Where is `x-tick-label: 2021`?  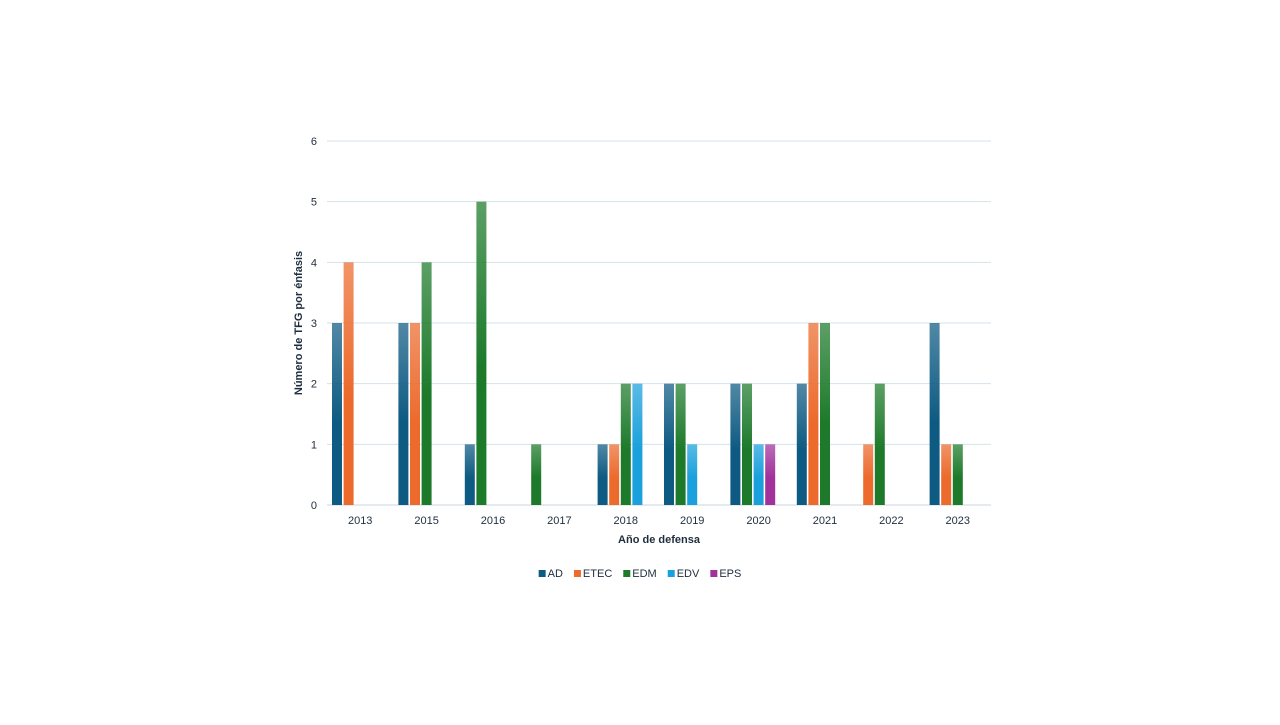 x-tick-label: 2021 is located at coordinates (825, 521).